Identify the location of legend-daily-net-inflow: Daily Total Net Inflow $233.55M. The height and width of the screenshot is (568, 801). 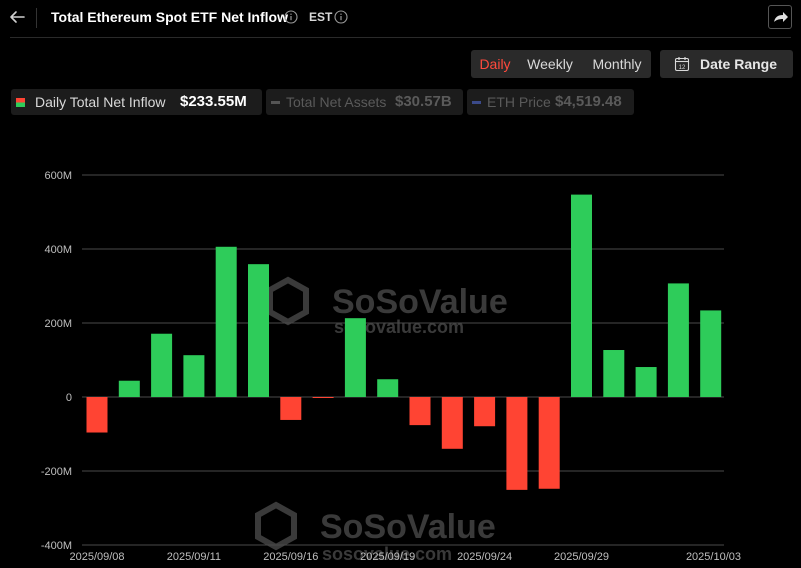
(136, 102).